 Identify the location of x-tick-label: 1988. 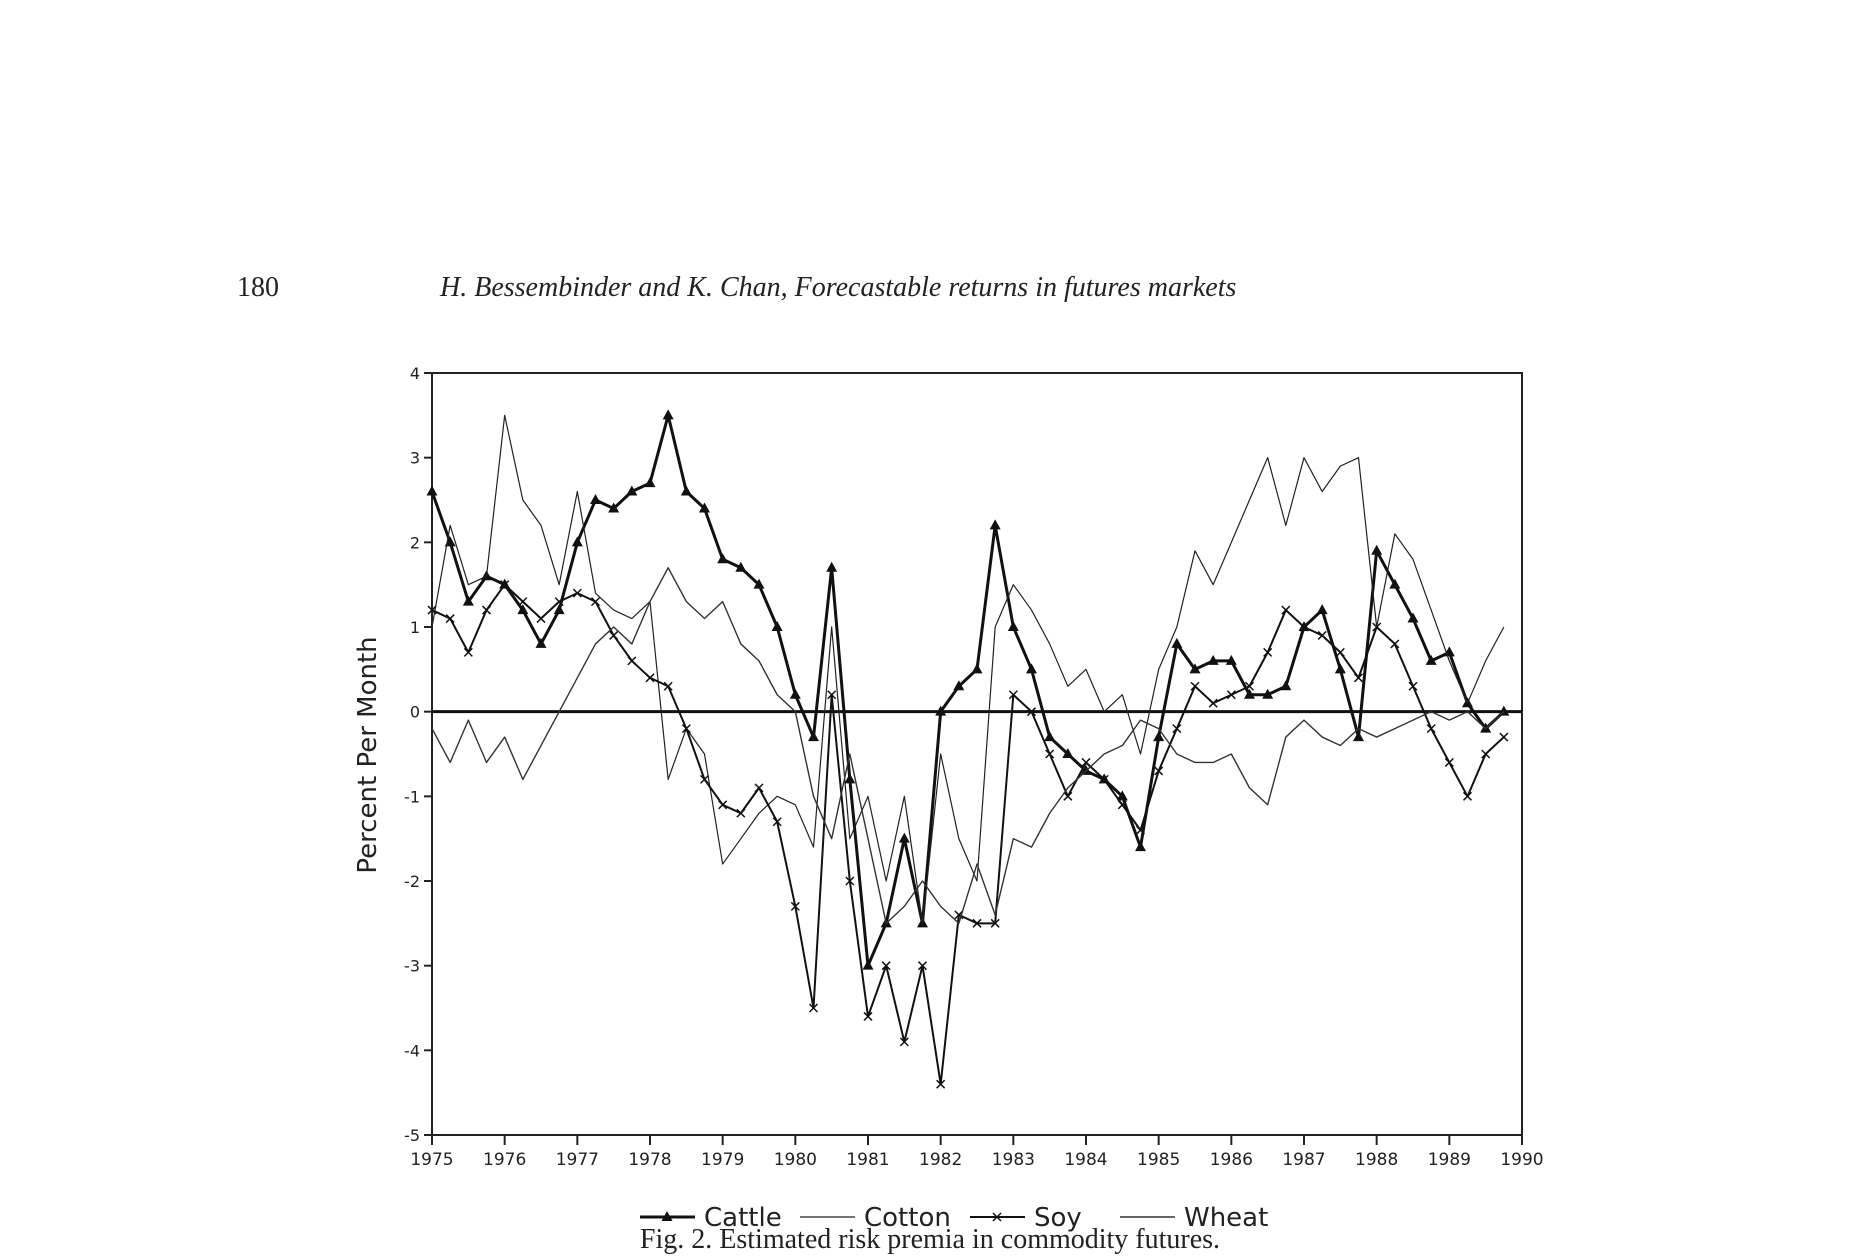
(1376, 1160).